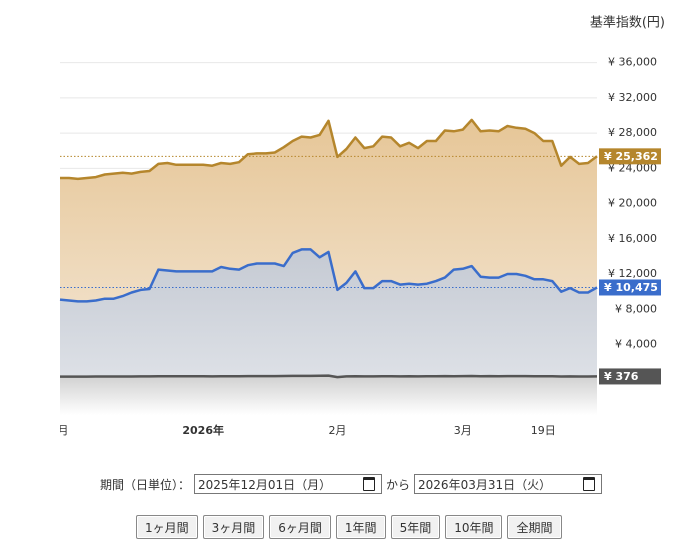  What do you see at coordinates (632, 238) in the screenshot?
I see `y-tick-label: ¥ 16,000` at bounding box center [632, 238].